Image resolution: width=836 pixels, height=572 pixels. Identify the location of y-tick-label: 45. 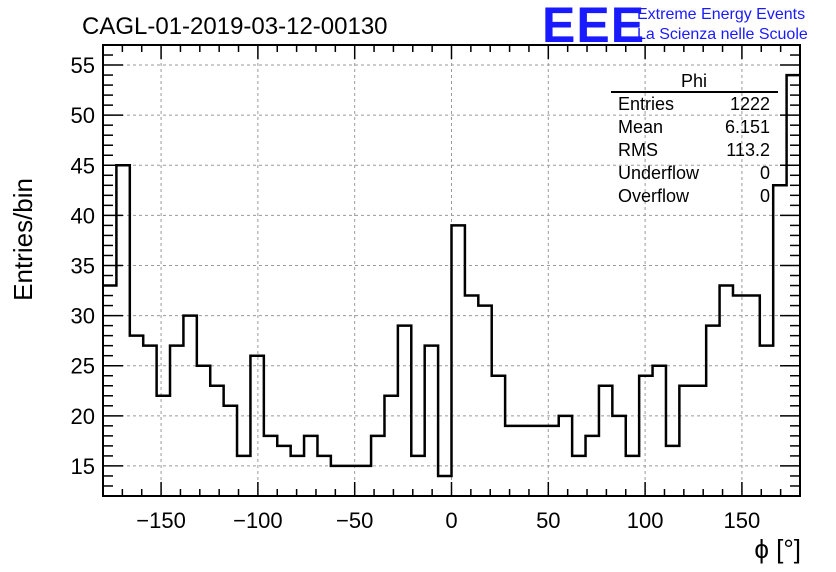
(83, 165).